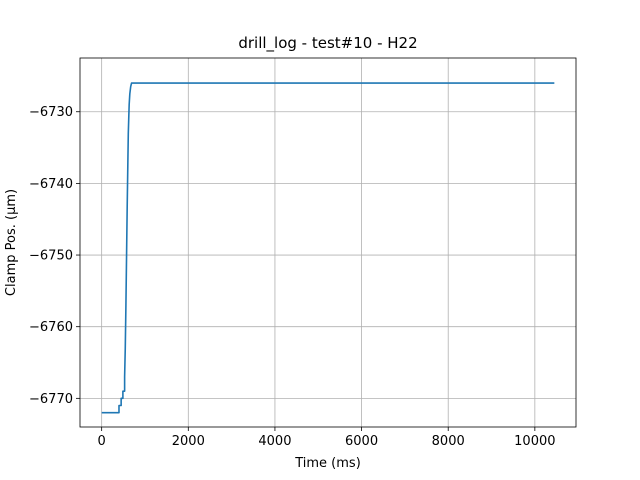 Image resolution: width=640 pixels, height=480 pixels. What do you see at coordinates (51, 399) in the screenshot?
I see `y-tick-label: −6770` at bounding box center [51, 399].